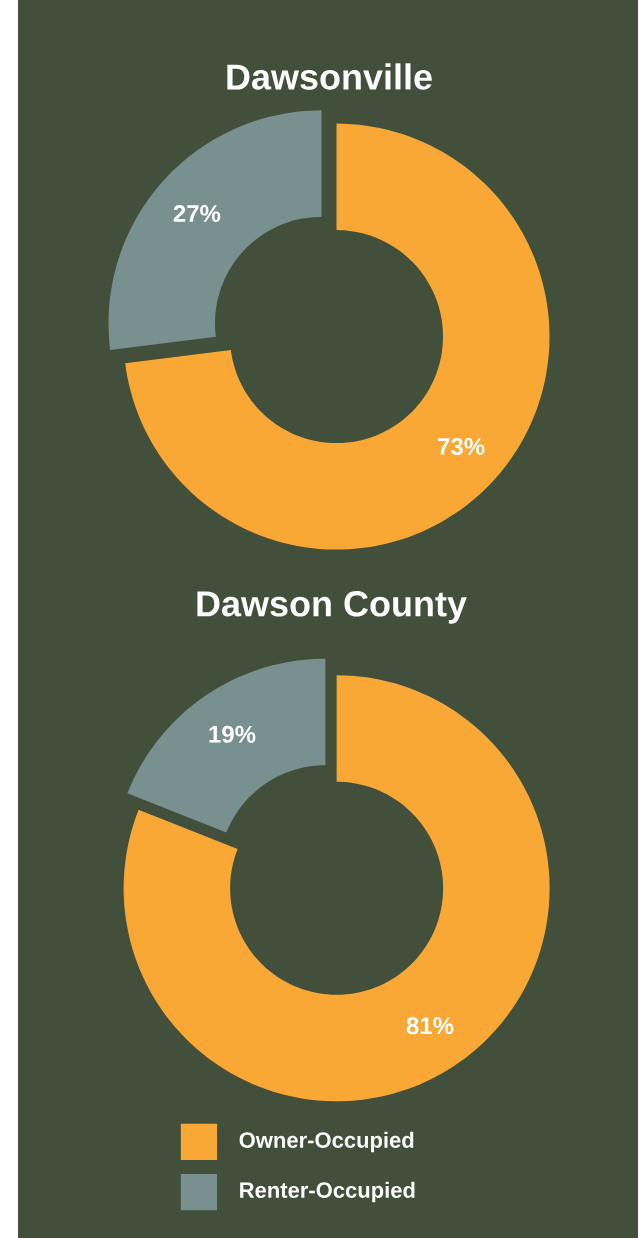 This screenshot has width=643, height=1238. Describe the element at coordinates (461, 446) in the screenshot. I see `data-label: 73%` at that location.